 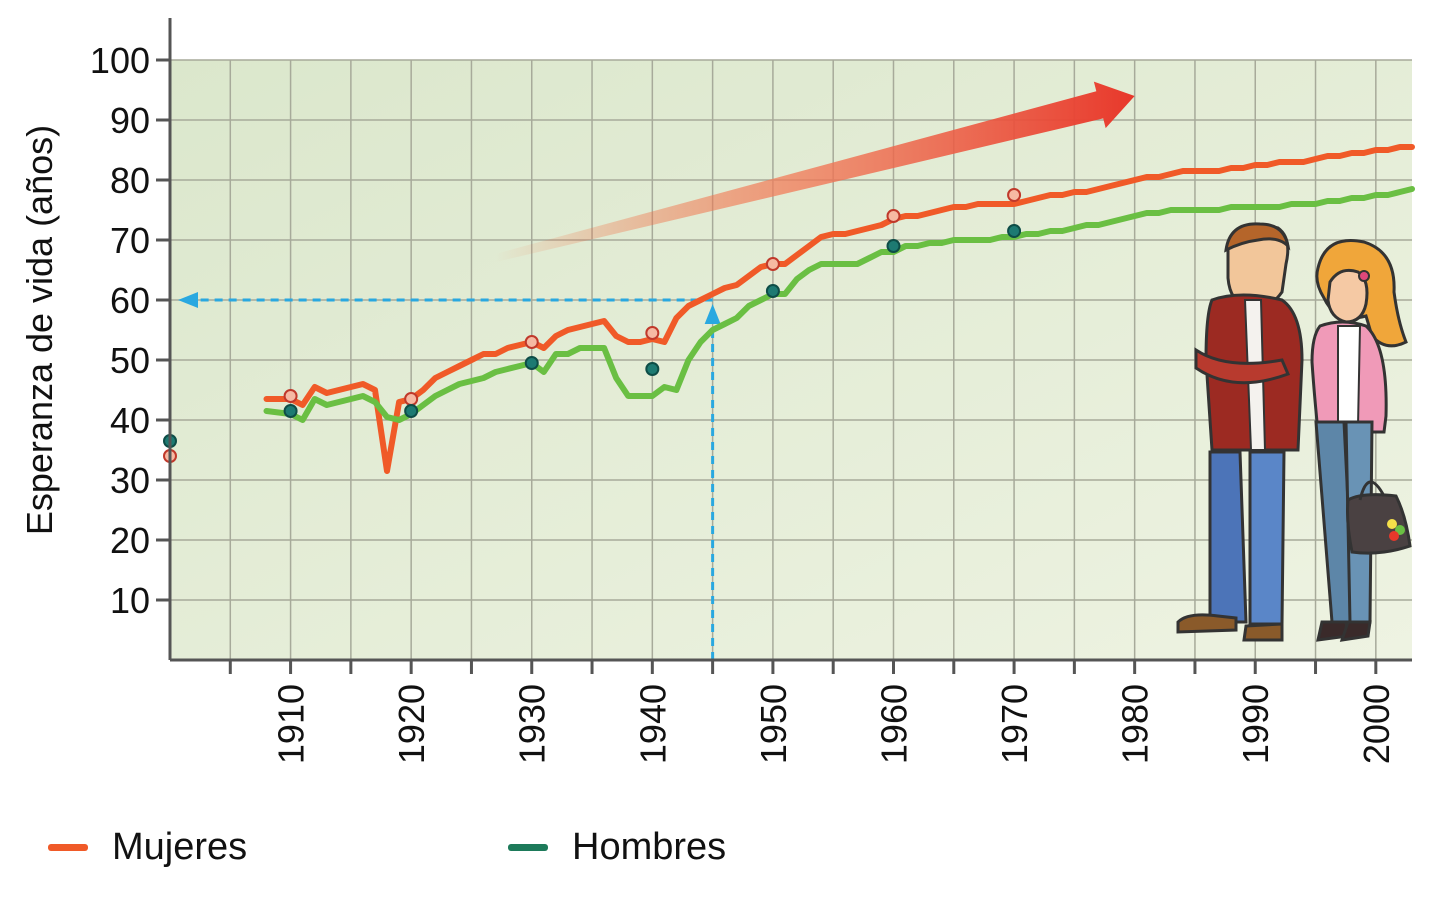 What do you see at coordinates (712, 314) in the screenshot?
I see `reference-arrowhead-up` at bounding box center [712, 314].